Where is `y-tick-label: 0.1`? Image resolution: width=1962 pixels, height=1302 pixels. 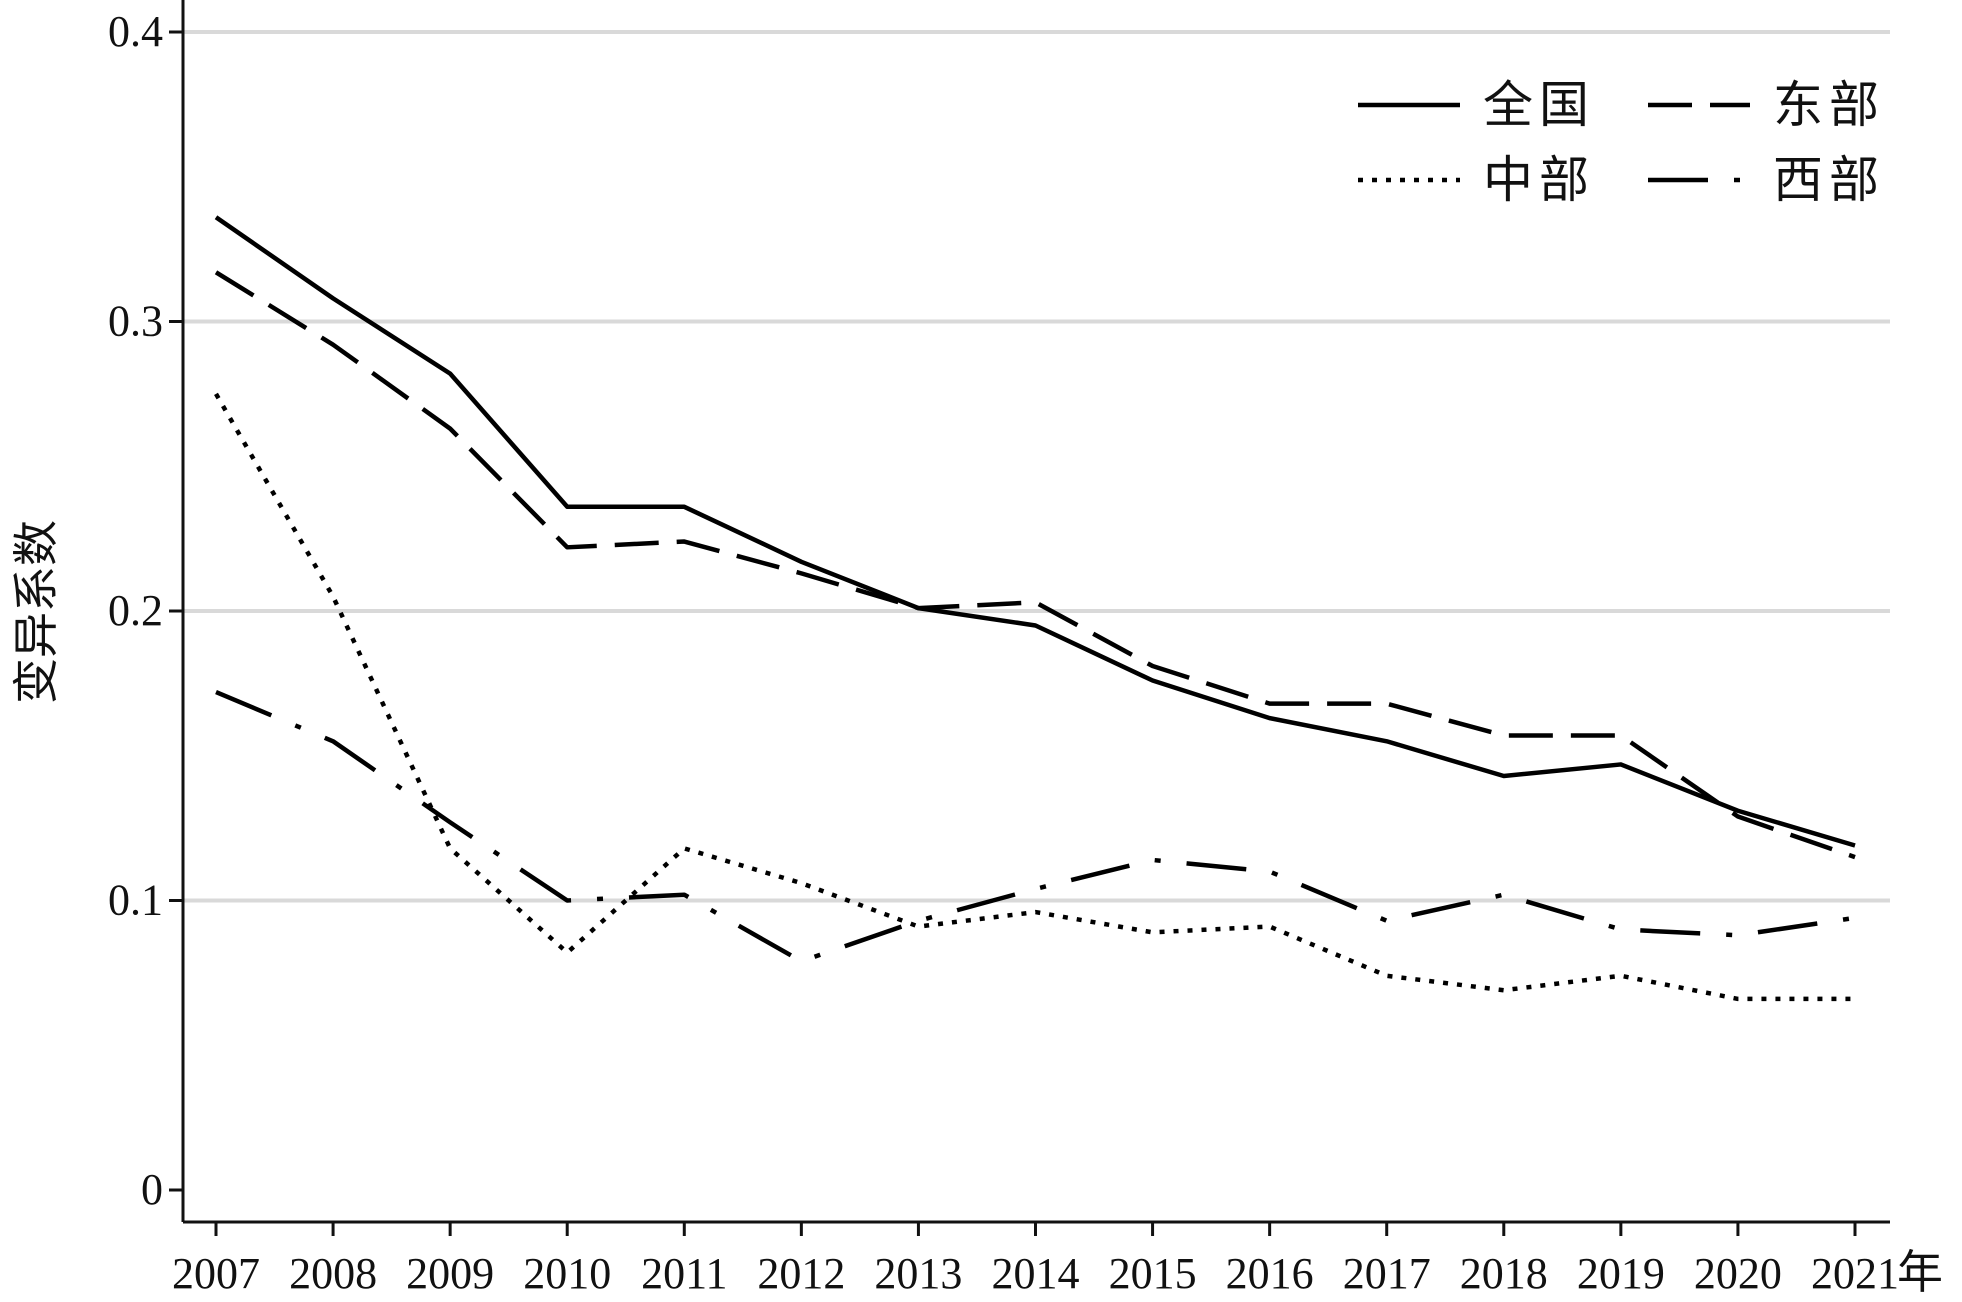 y-tick-label: 0.1 is located at coordinates (135, 900).